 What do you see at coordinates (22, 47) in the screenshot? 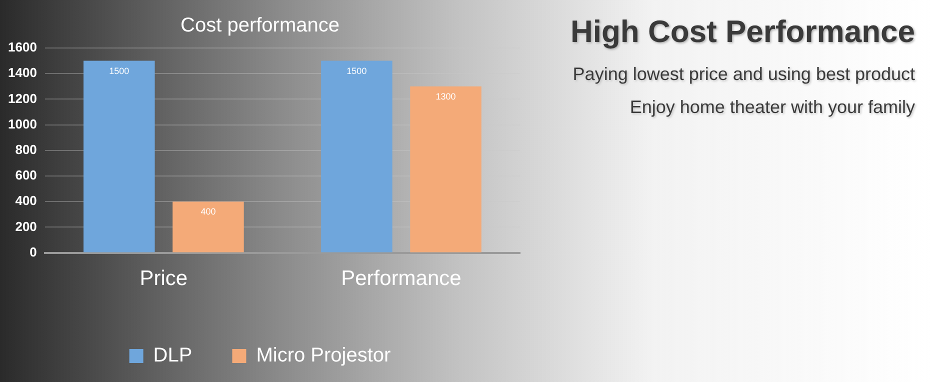
I see `y-tick-label: 1600` at bounding box center [22, 47].